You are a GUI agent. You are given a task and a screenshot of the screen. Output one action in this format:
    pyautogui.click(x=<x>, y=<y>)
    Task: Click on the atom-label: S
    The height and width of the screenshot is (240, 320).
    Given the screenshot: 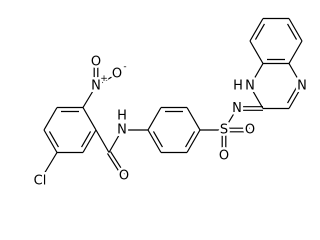 What is the action you would take?
    pyautogui.click(x=224, y=130)
    